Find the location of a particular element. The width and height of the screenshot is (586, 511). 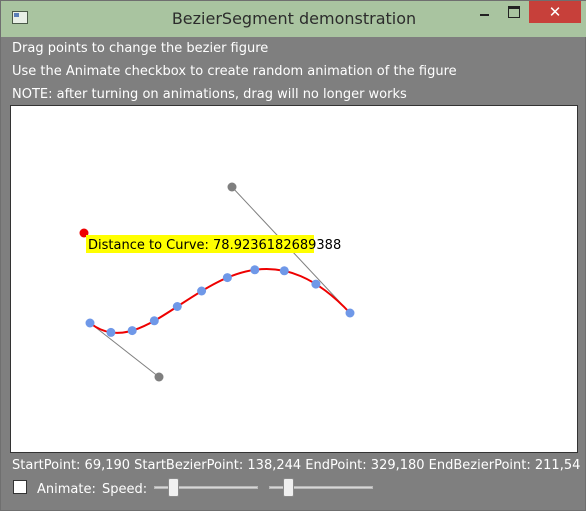

close-icon: ✕ is located at coordinates (555, 12).